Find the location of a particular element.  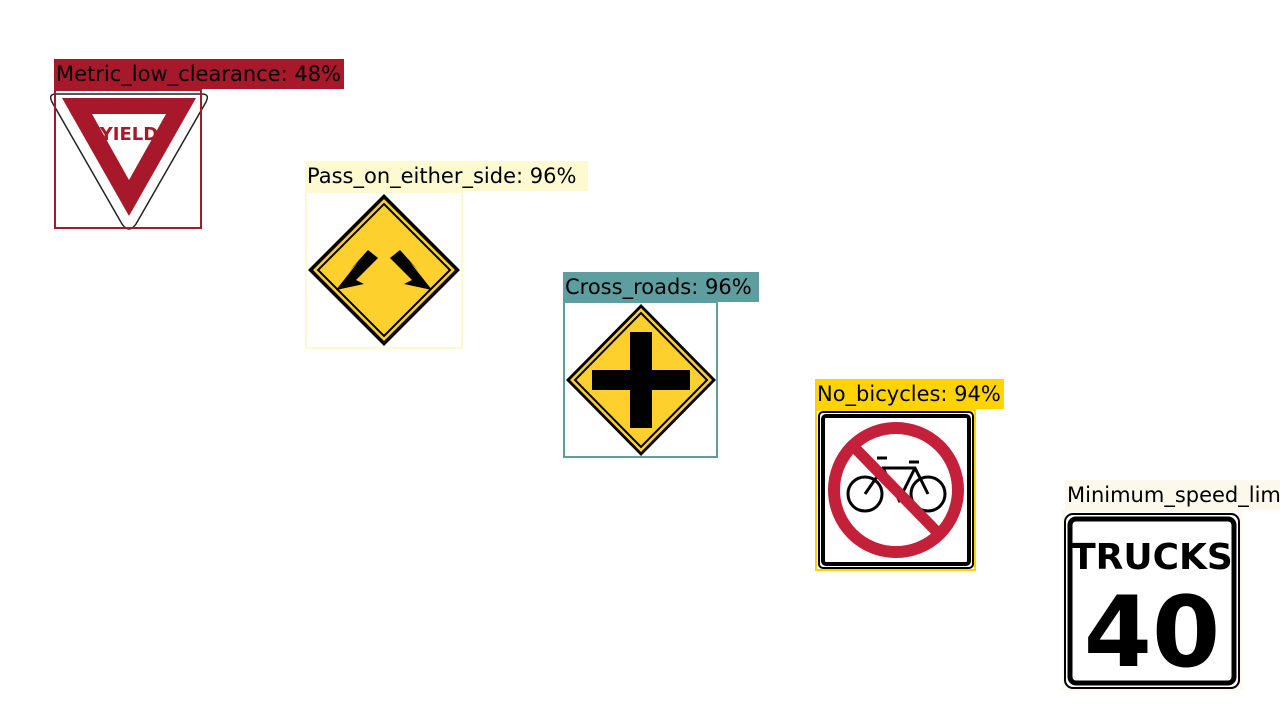

trucks-speed-sign-image: TRUCKS 40 is located at coordinates (1152, 601).